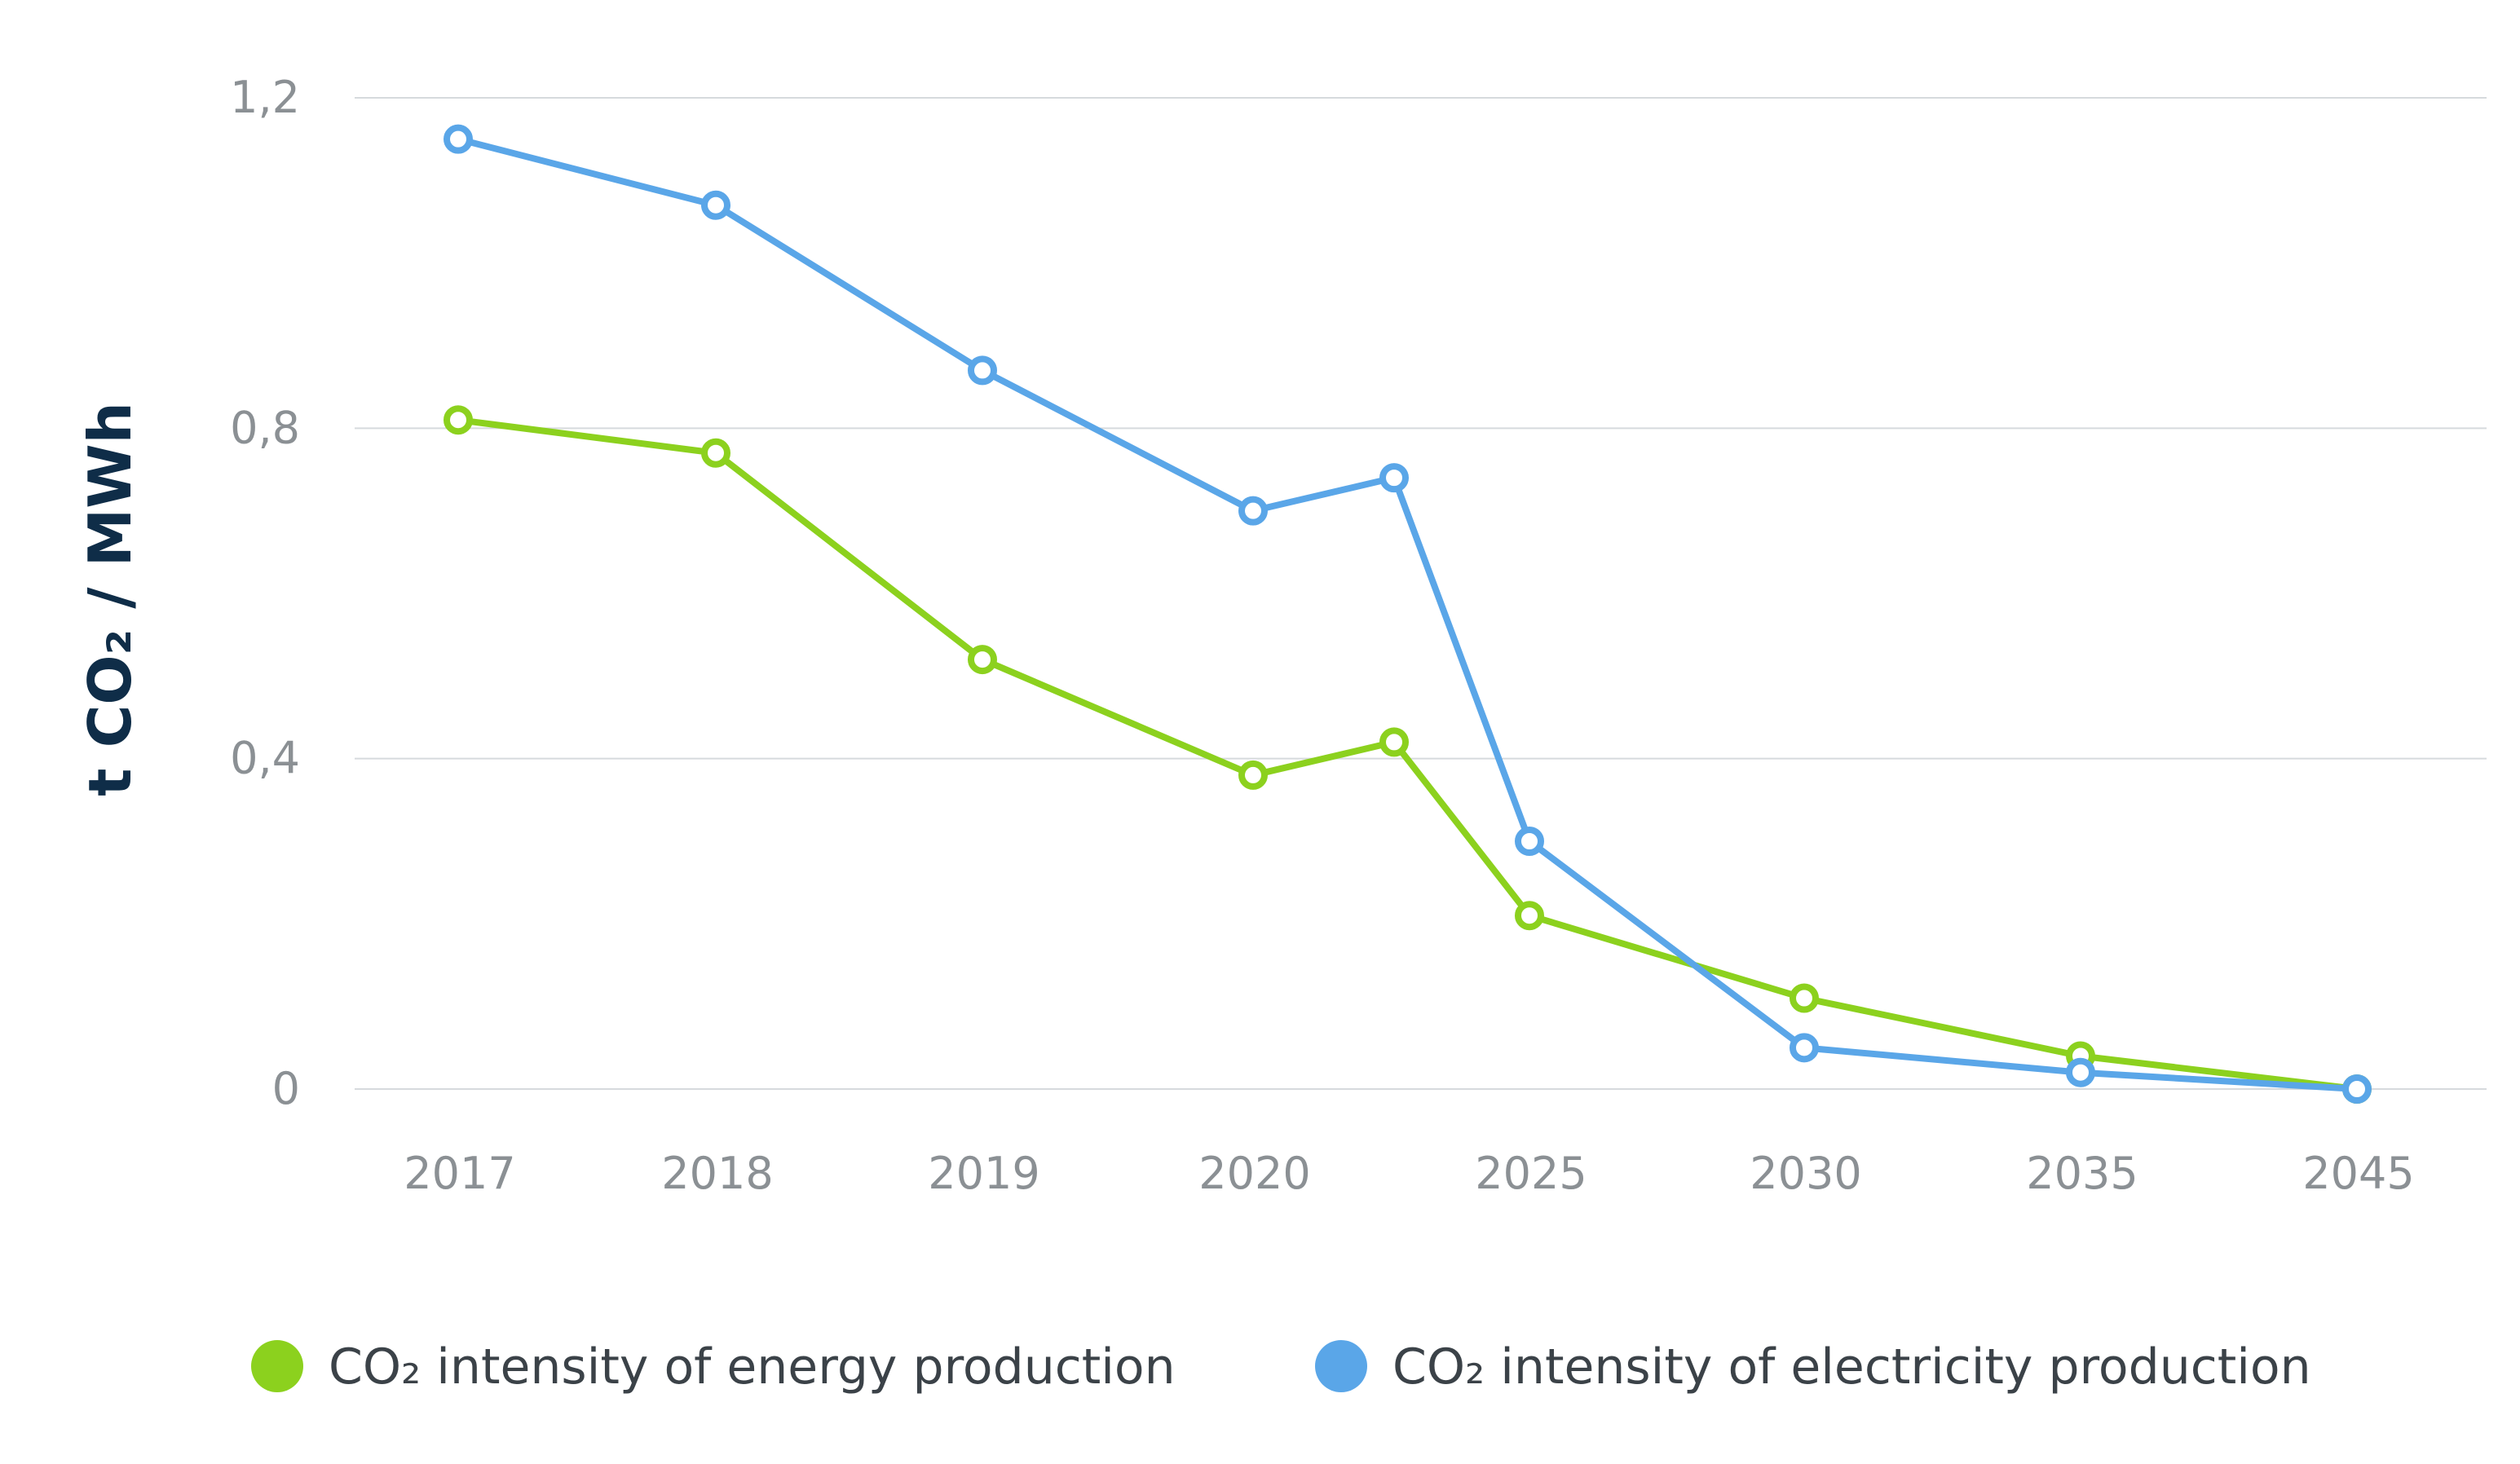 The width and height of the screenshot is (2520, 1464). I want to click on legend-label: CO₂ intensity of energy production, so click(752, 1367).